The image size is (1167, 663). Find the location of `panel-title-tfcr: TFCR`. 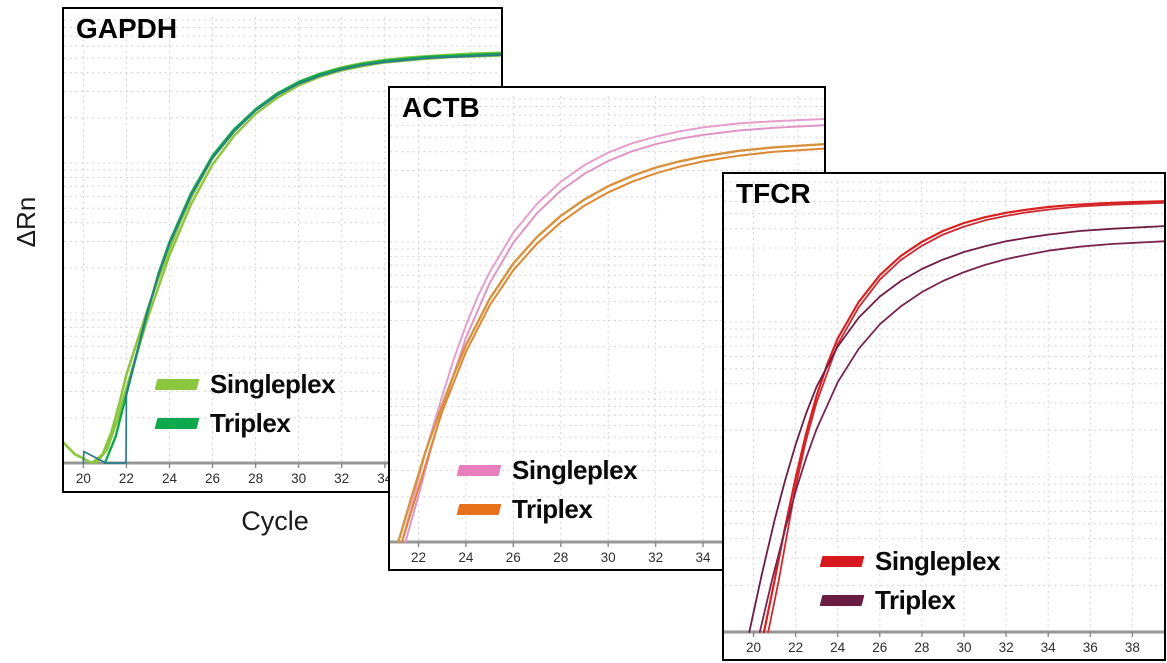

panel-title-tfcr: TFCR is located at coordinates (773, 193).